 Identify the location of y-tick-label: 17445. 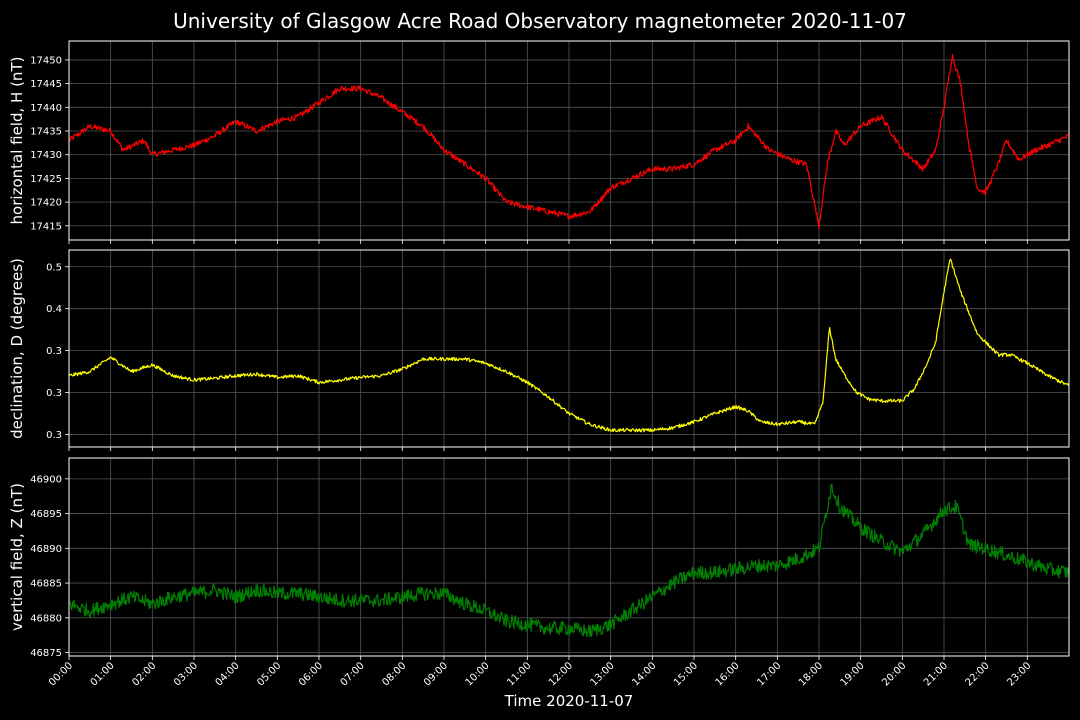
(46, 84).